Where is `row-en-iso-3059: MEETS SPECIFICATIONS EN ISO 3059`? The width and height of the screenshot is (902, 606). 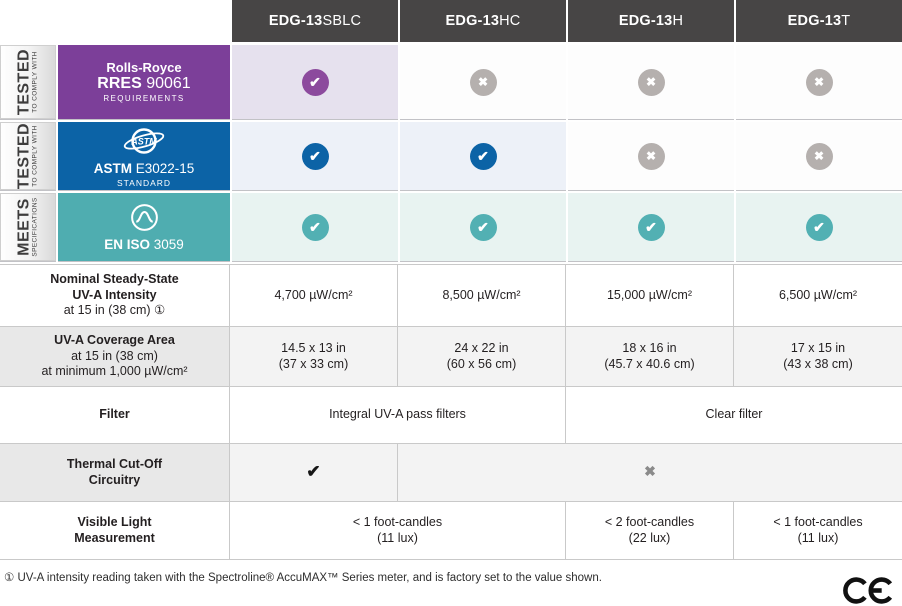 row-en-iso-3059: MEETS SPECIFICATIONS EN ISO 3059 is located at coordinates (451, 227).